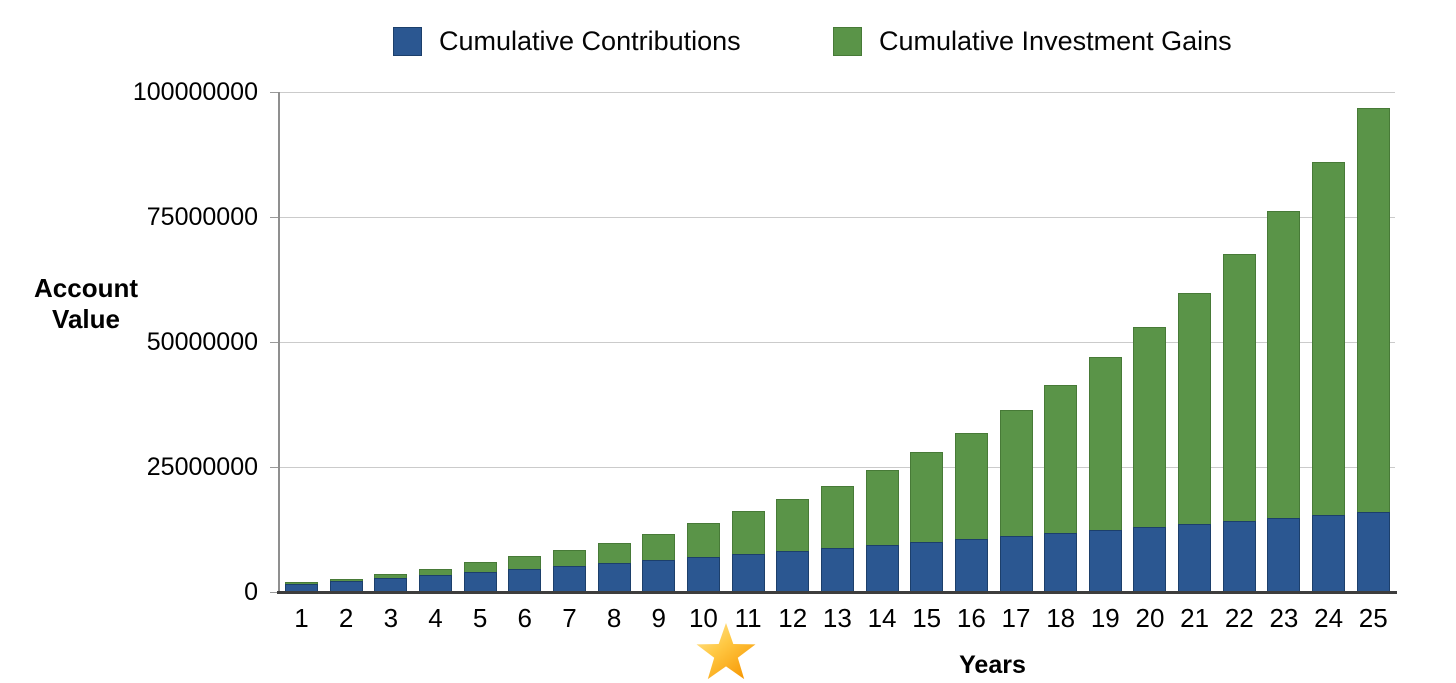 The width and height of the screenshot is (1456, 683). What do you see at coordinates (1150, 618) in the screenshot?
I see `x-tick-label: 20` at bounding box center [1150, 618].